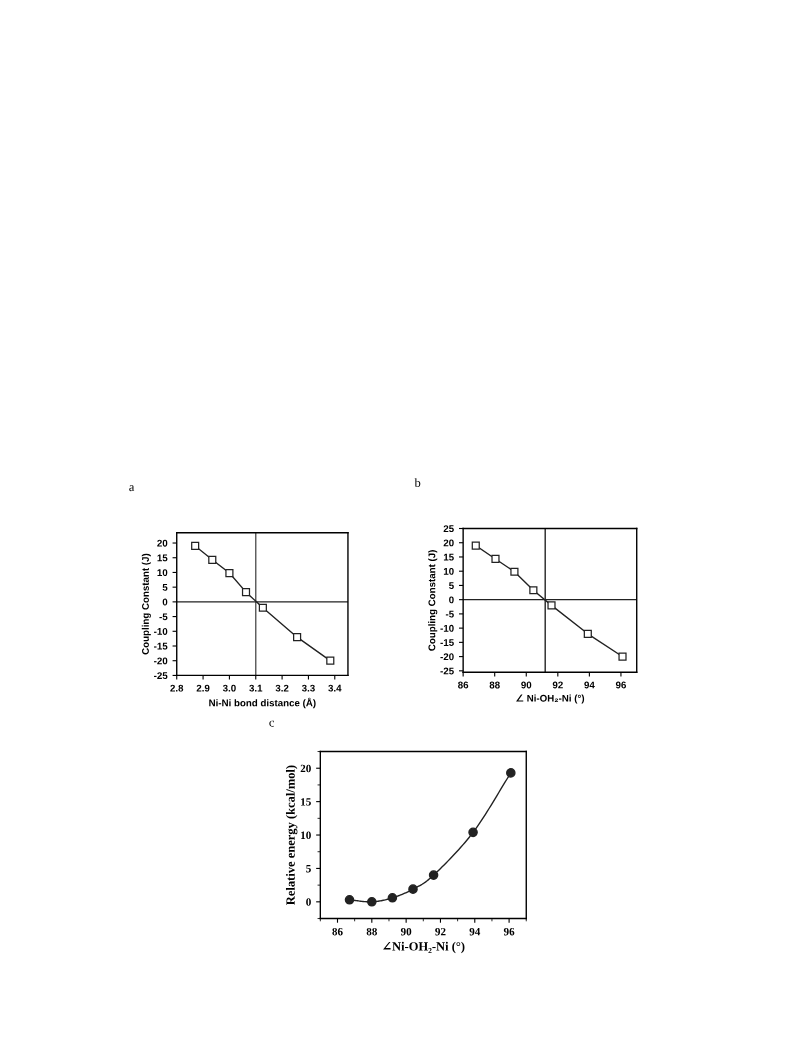 The height and width of the screenshot is (1057, 789). I want to click on x-tick-label: 3.0, so click(229, 688).